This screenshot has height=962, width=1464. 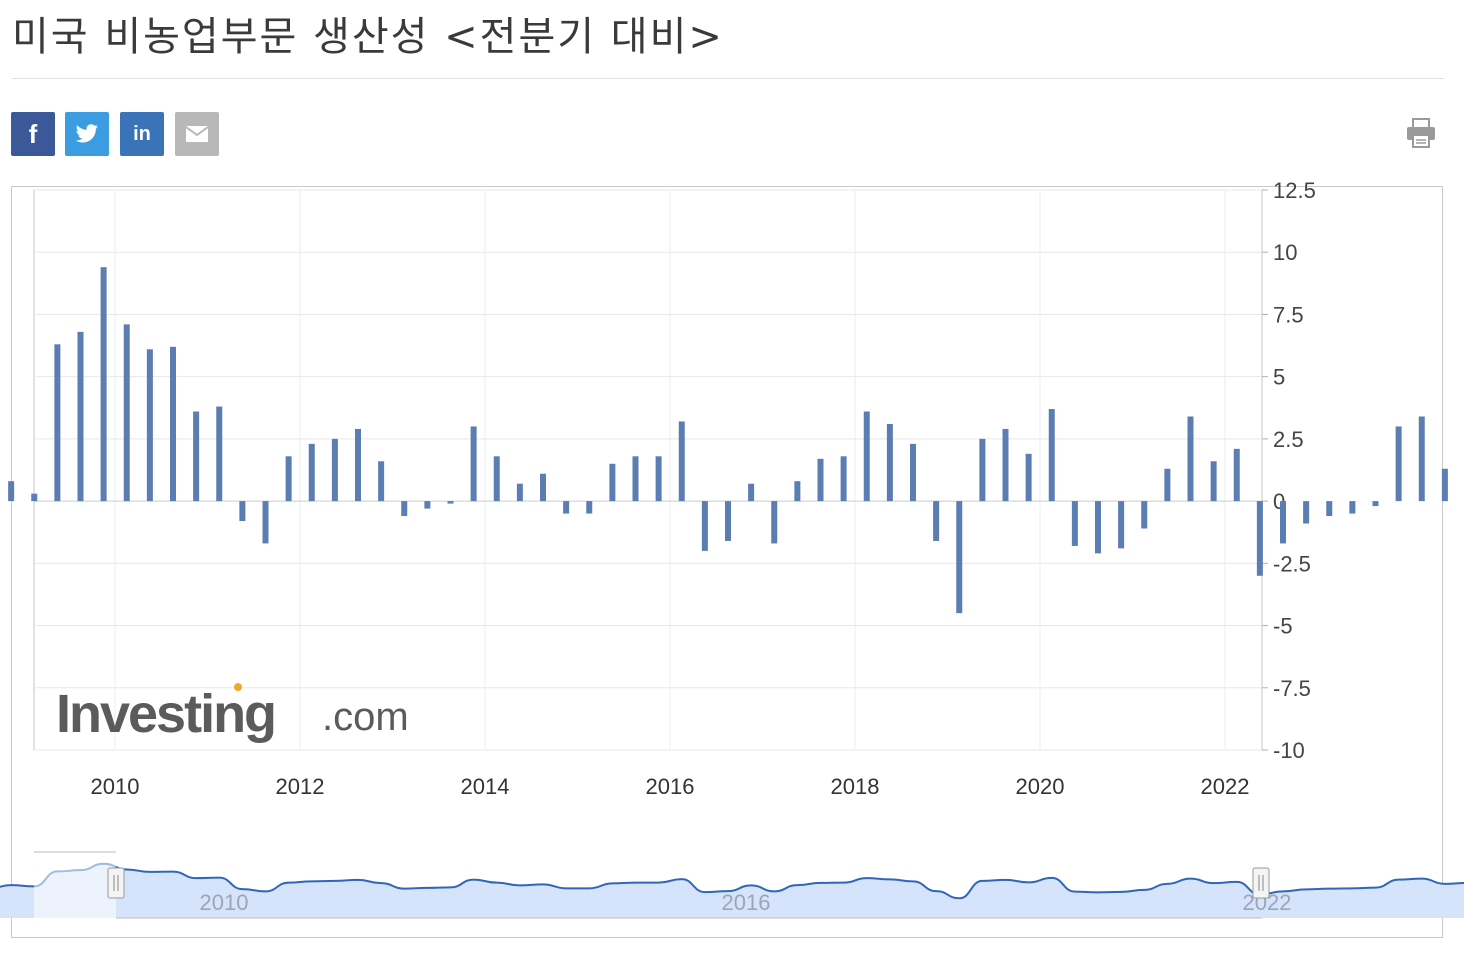 I want to click on y-tick-label: -5, so click(x=1283, y=626).